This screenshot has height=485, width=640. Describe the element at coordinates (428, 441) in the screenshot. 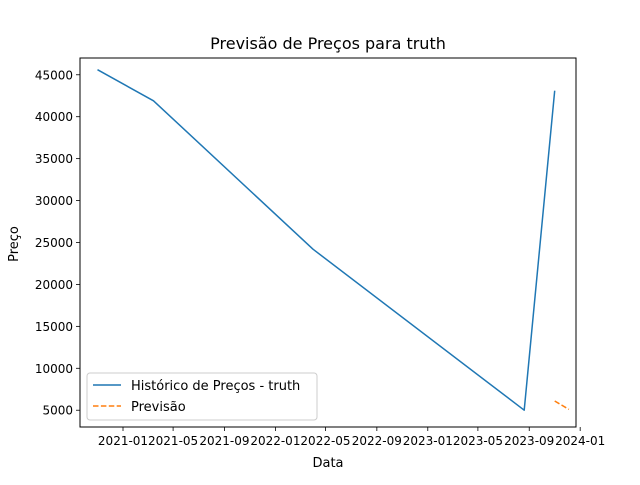

I see `x-tick-label: 2023-01` at that location.